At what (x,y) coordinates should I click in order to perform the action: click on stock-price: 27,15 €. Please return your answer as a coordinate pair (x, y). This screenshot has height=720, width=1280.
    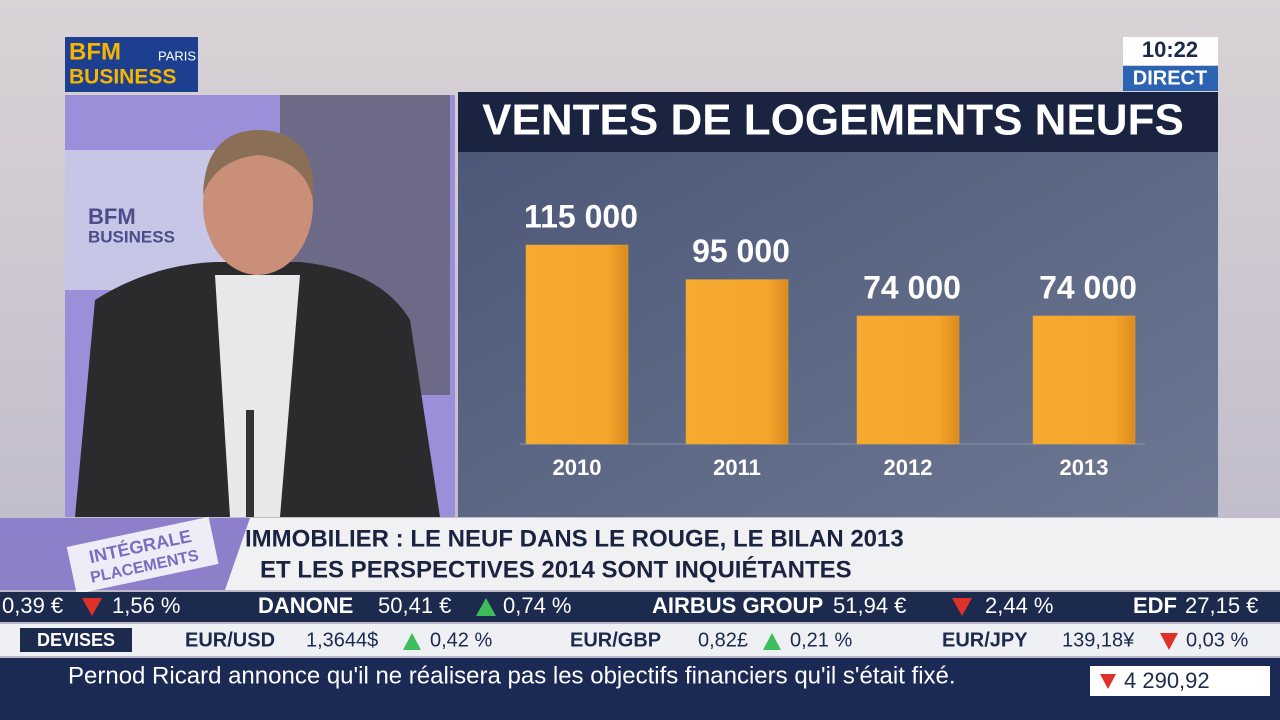
    Looking at the image, I should click on (1221, 605).